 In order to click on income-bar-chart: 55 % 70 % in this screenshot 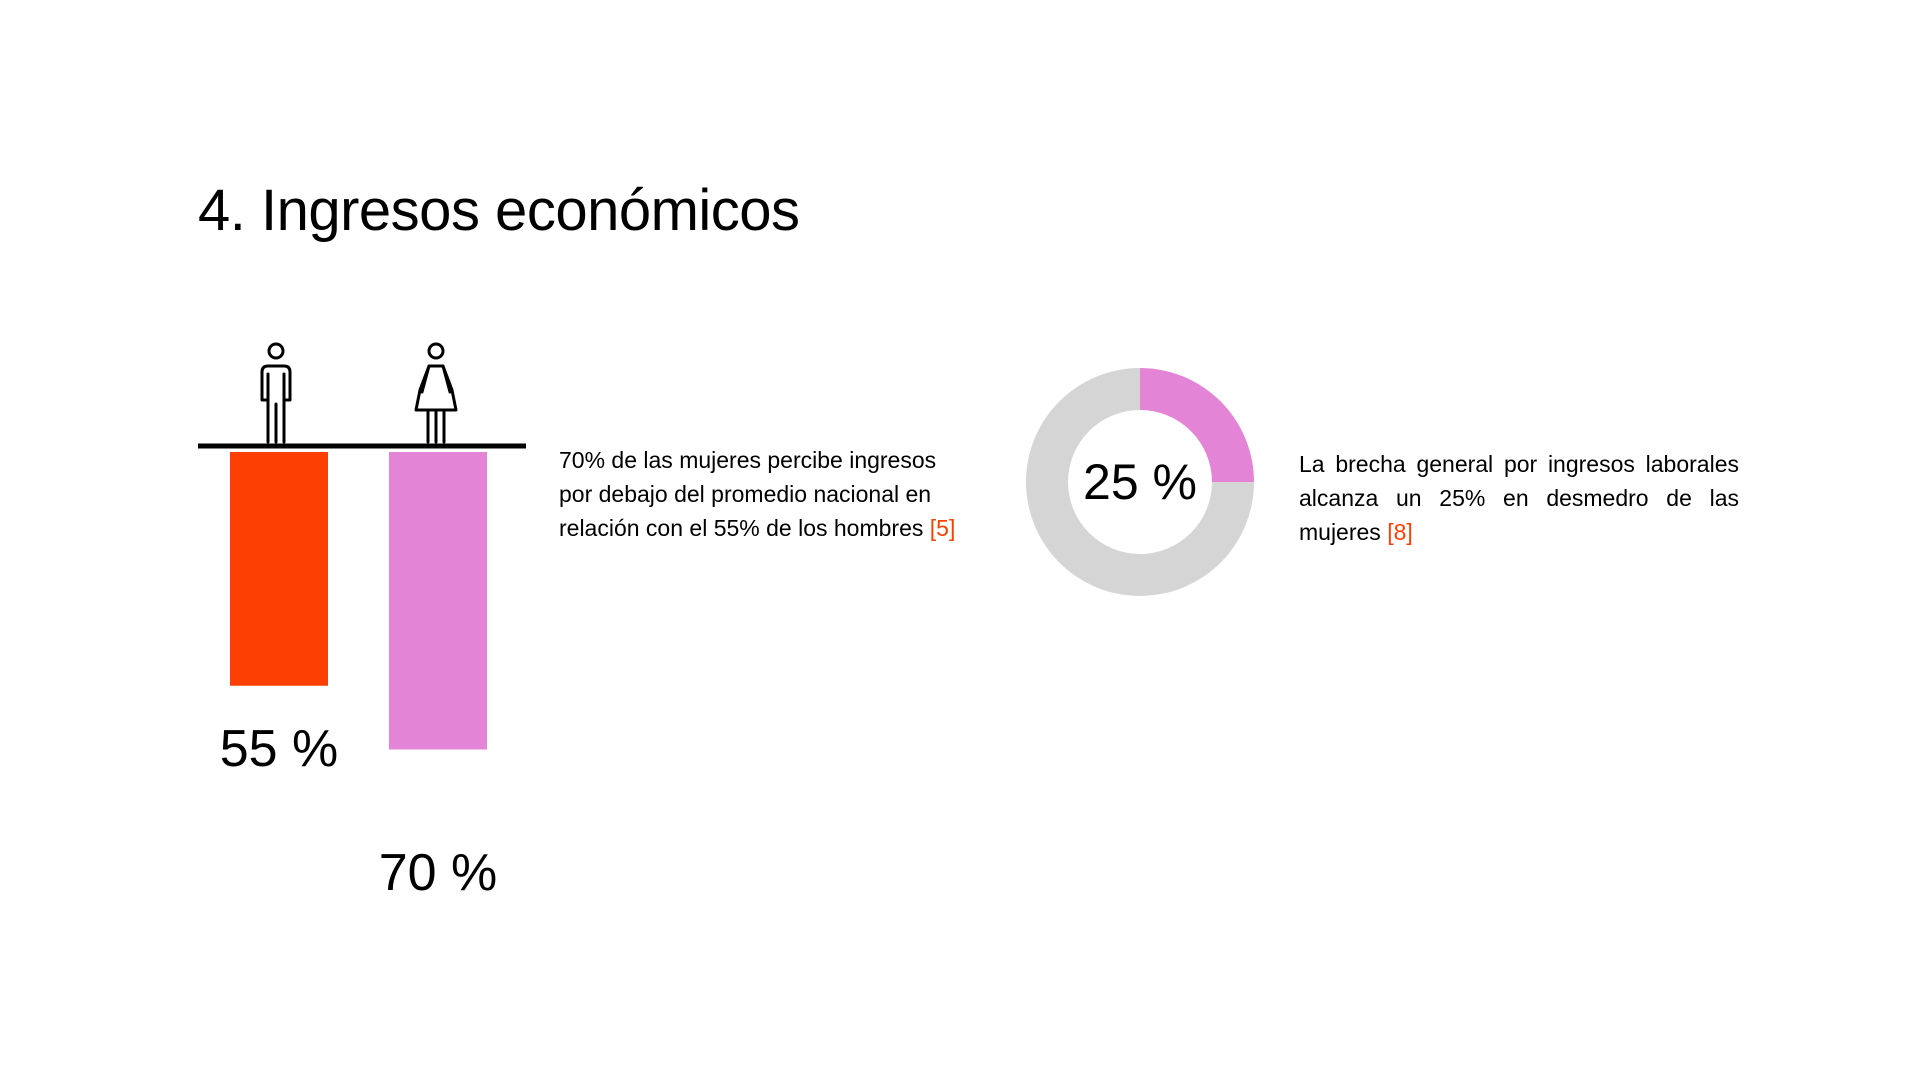, I will do `click(362, 622)`.